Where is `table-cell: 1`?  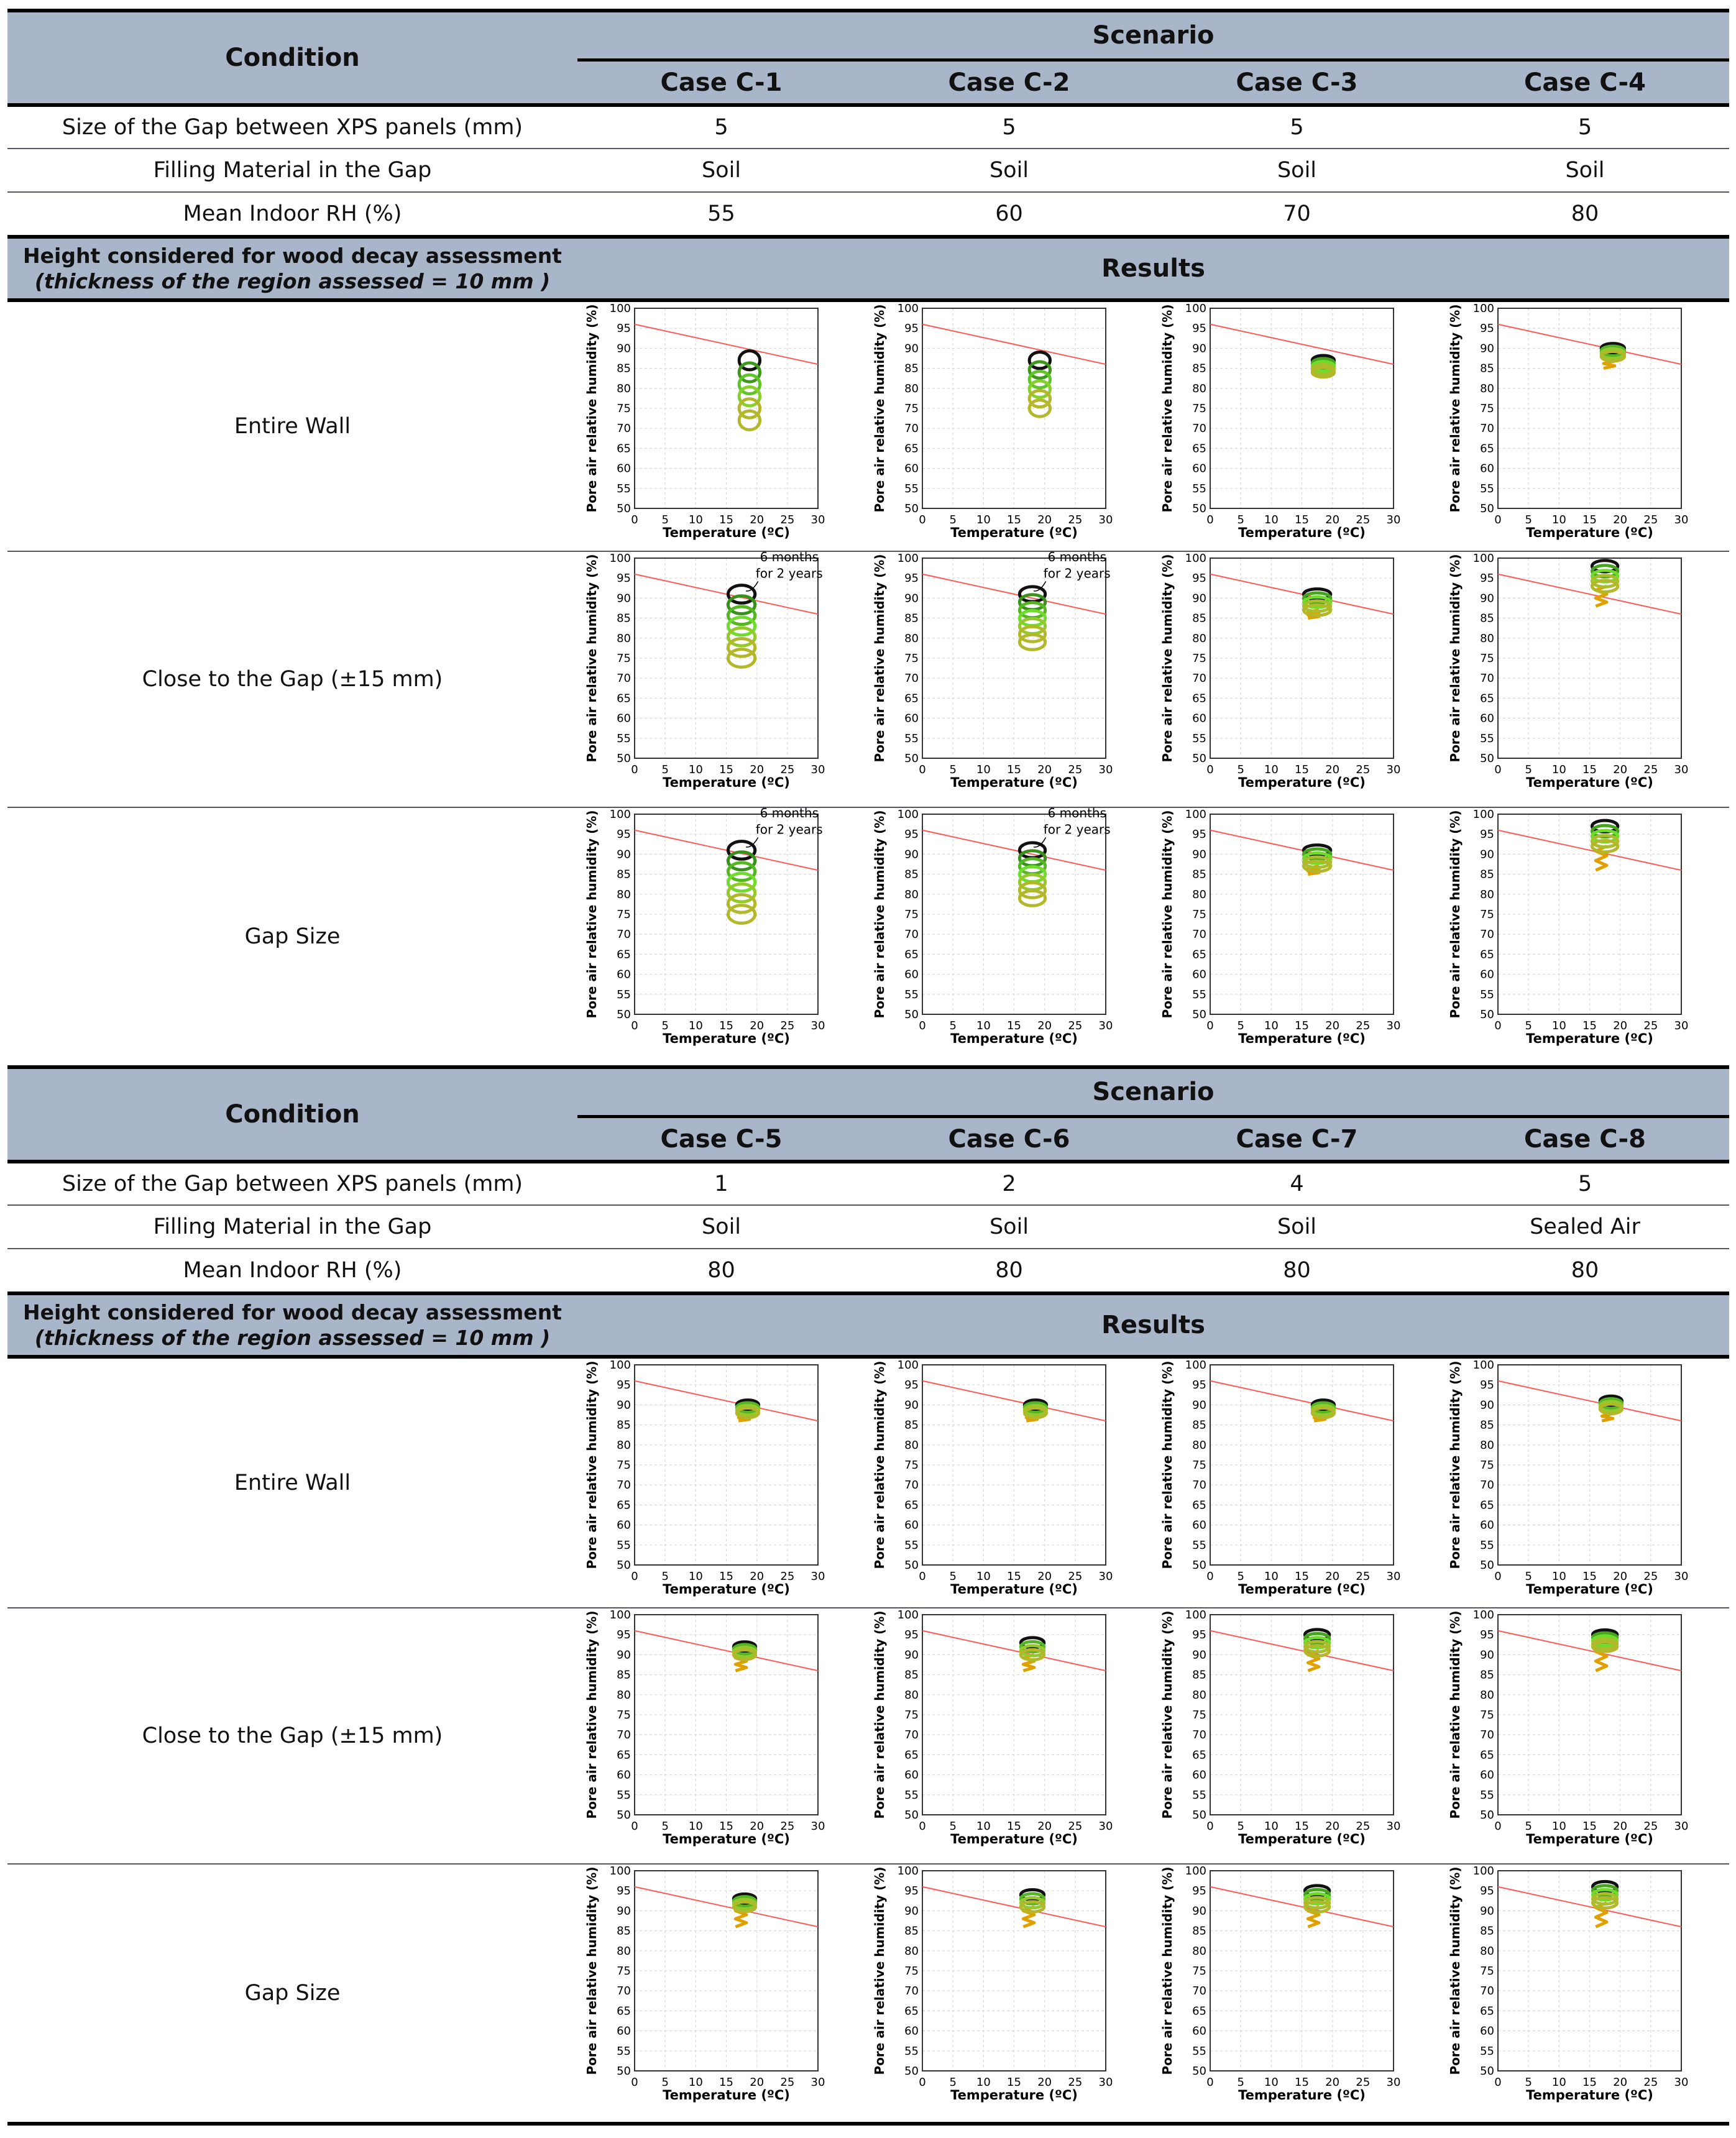
table-cell: 1 is located at coordinates (721, 1184).